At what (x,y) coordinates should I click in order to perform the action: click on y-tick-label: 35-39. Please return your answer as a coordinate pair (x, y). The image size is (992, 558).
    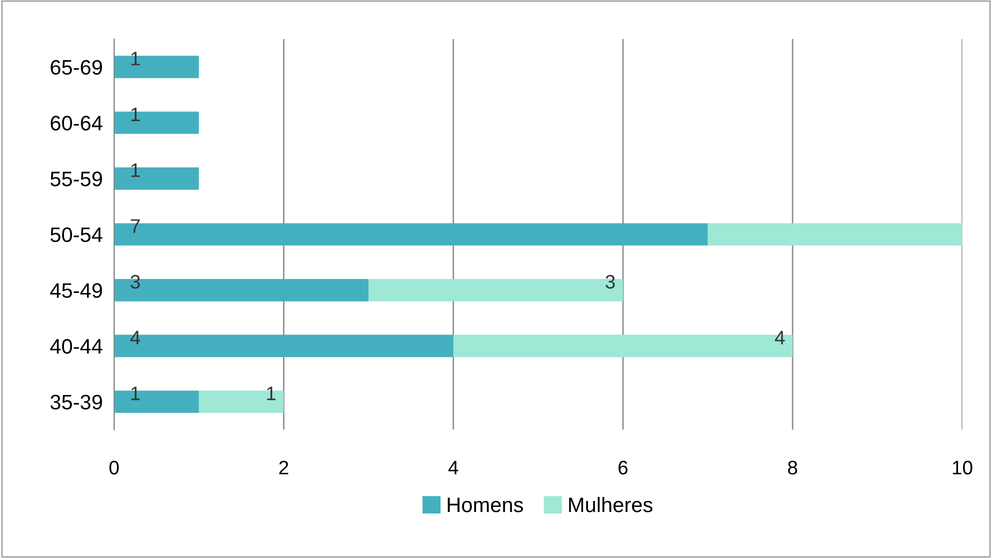
    Looking at the image, I should click on (76, 402).